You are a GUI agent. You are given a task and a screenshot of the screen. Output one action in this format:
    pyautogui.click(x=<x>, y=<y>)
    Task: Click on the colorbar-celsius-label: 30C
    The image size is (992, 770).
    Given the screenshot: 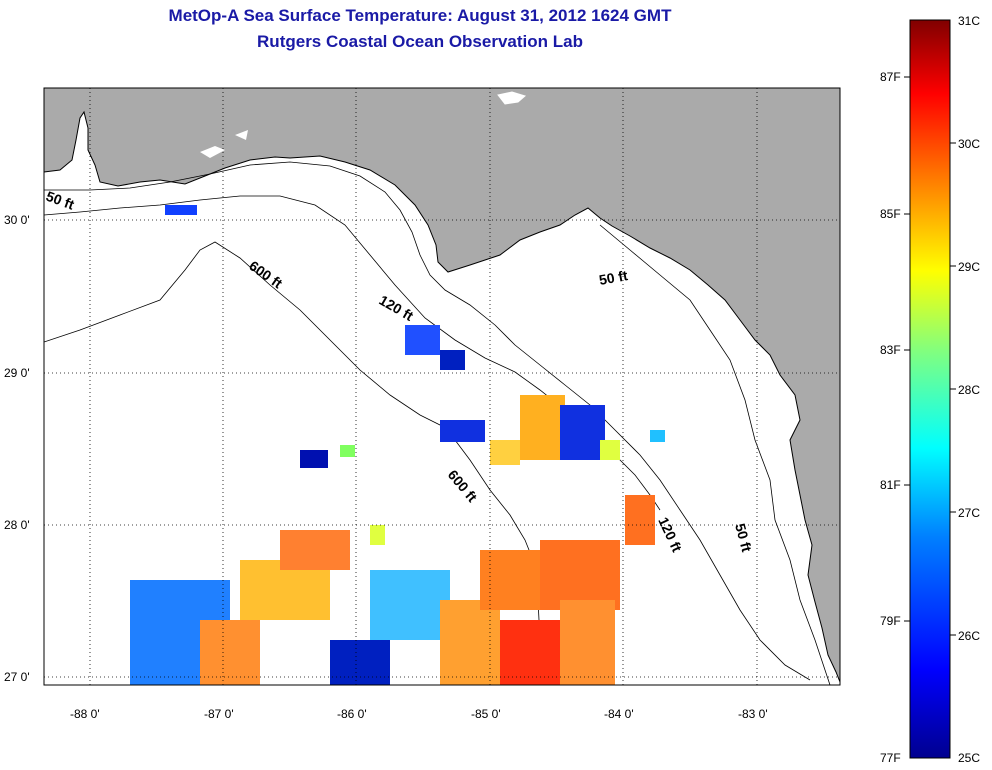 What is the action you would take?
    pyautogui.click(x=969, y=144)
    